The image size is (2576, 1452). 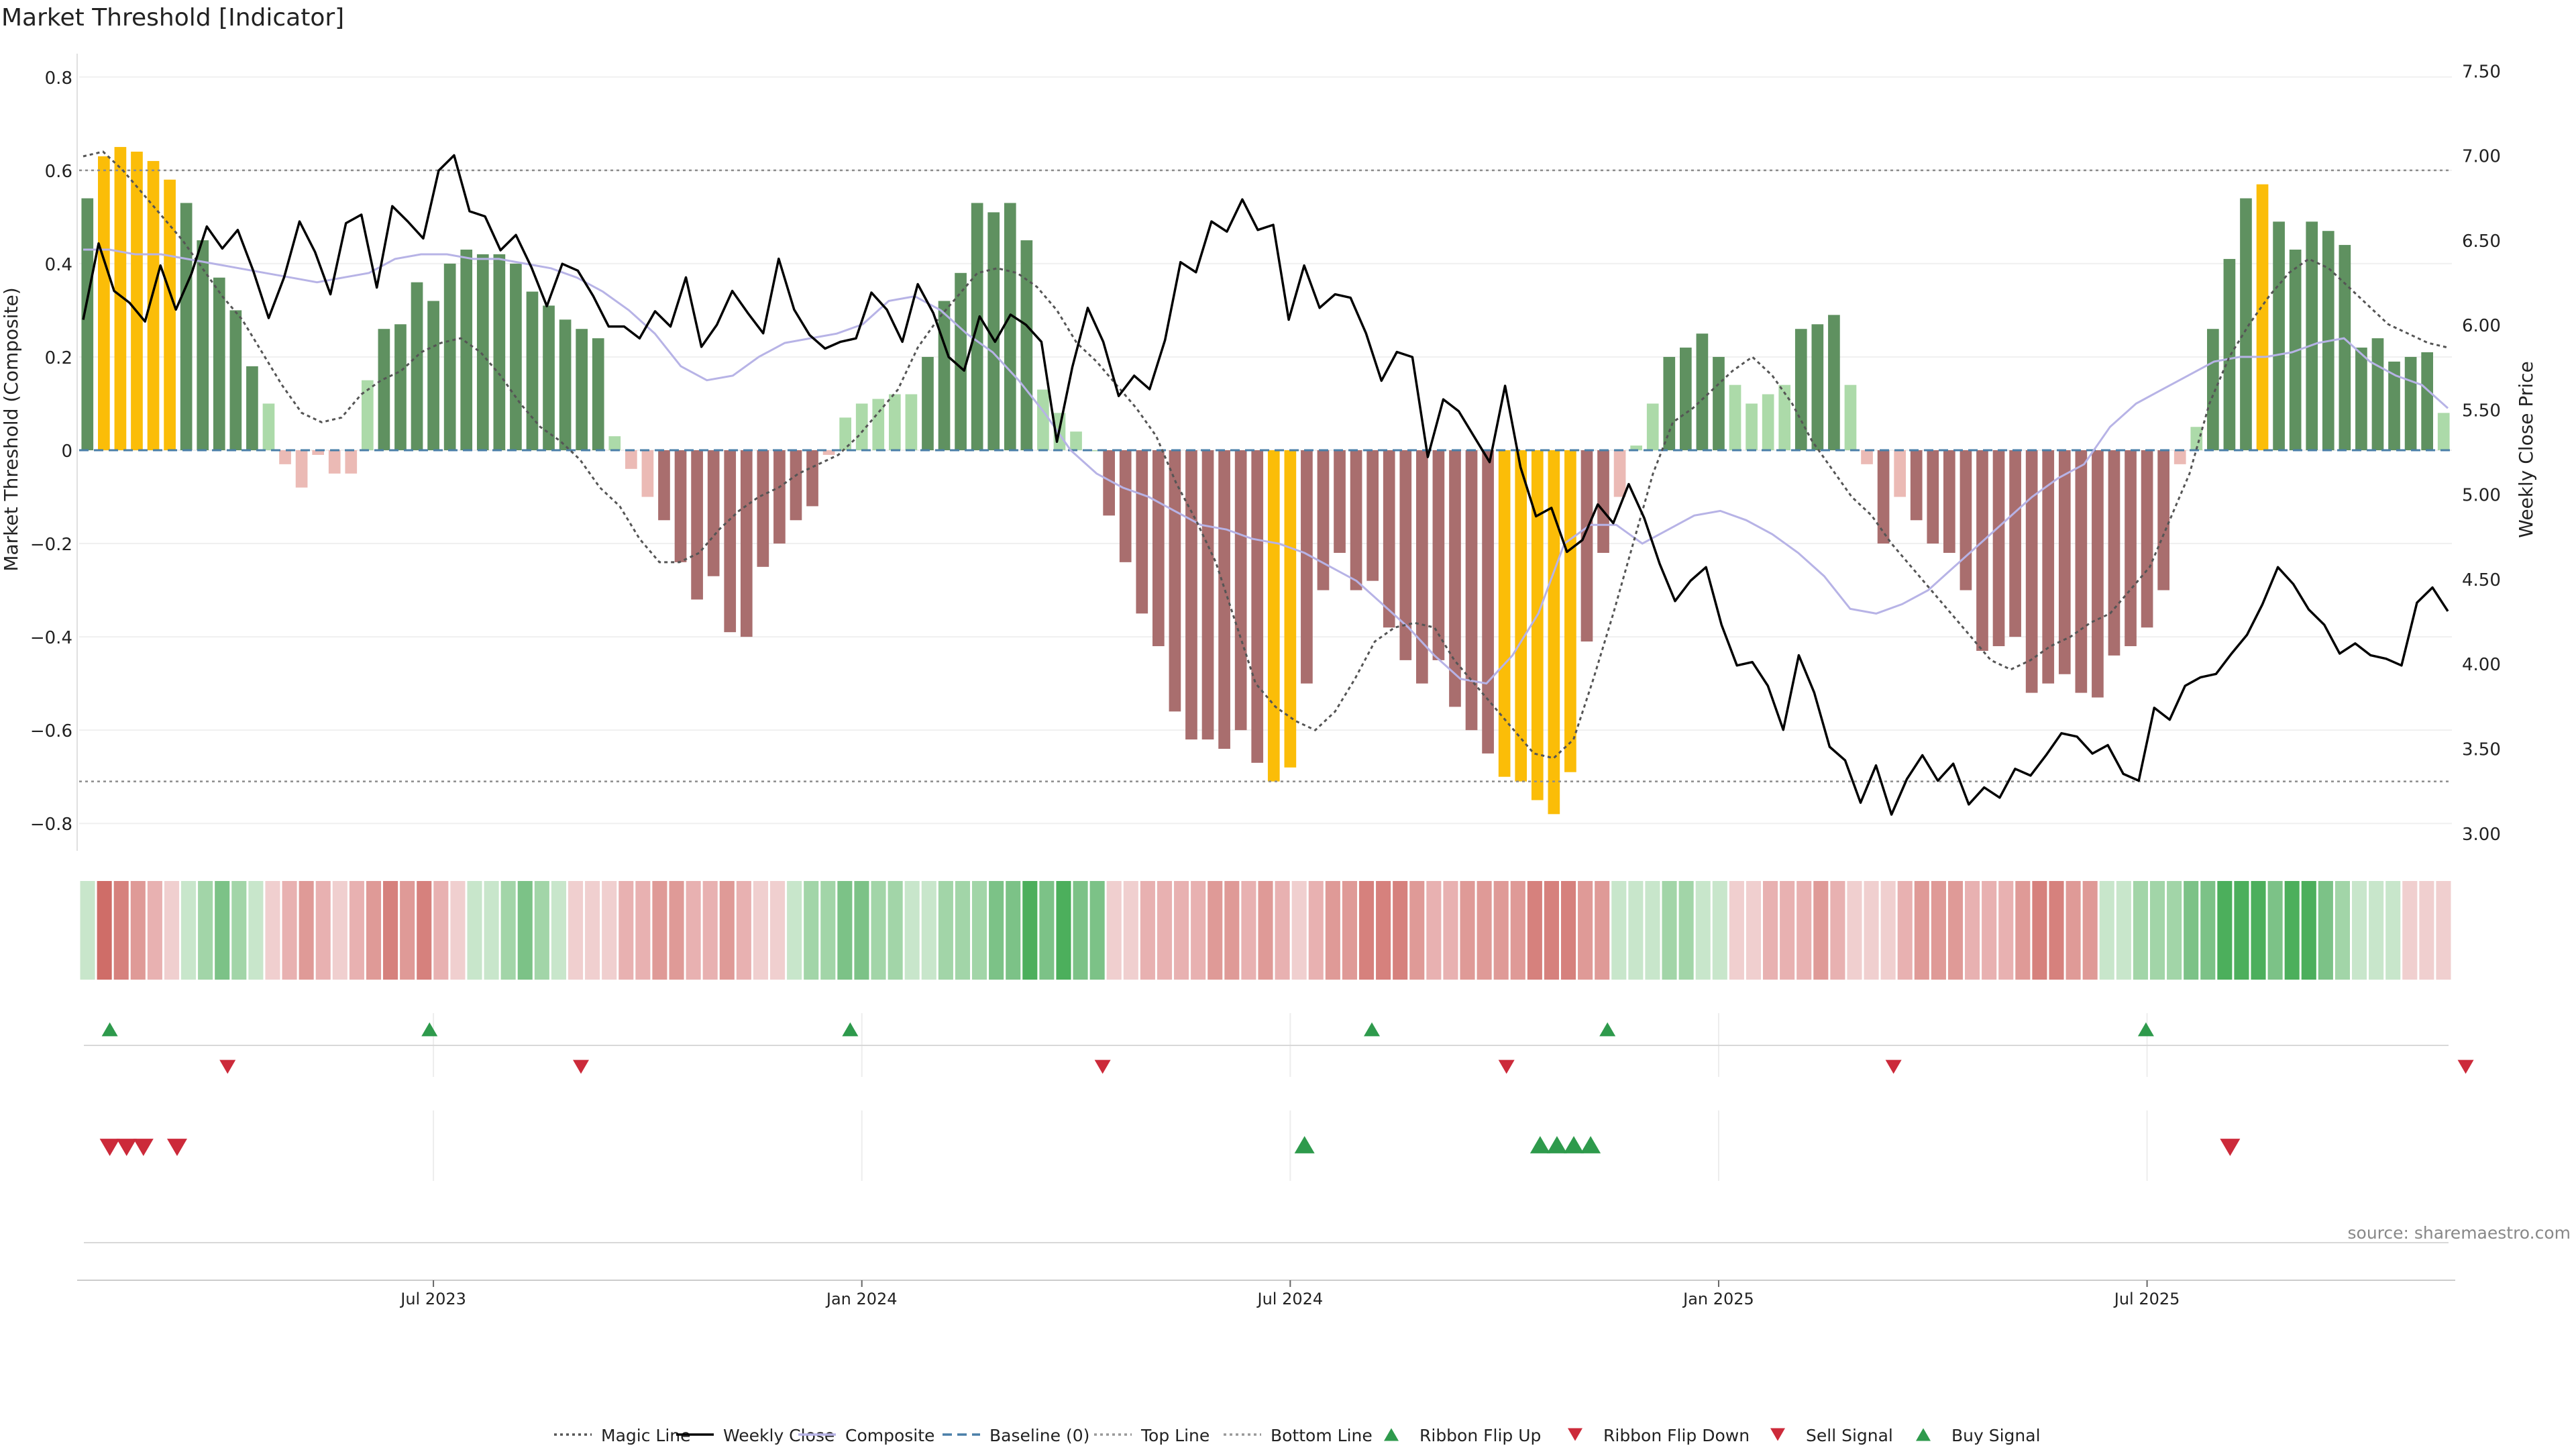 I want to click on ribbon-flip-up-marker, so click(x=109, y=1030).